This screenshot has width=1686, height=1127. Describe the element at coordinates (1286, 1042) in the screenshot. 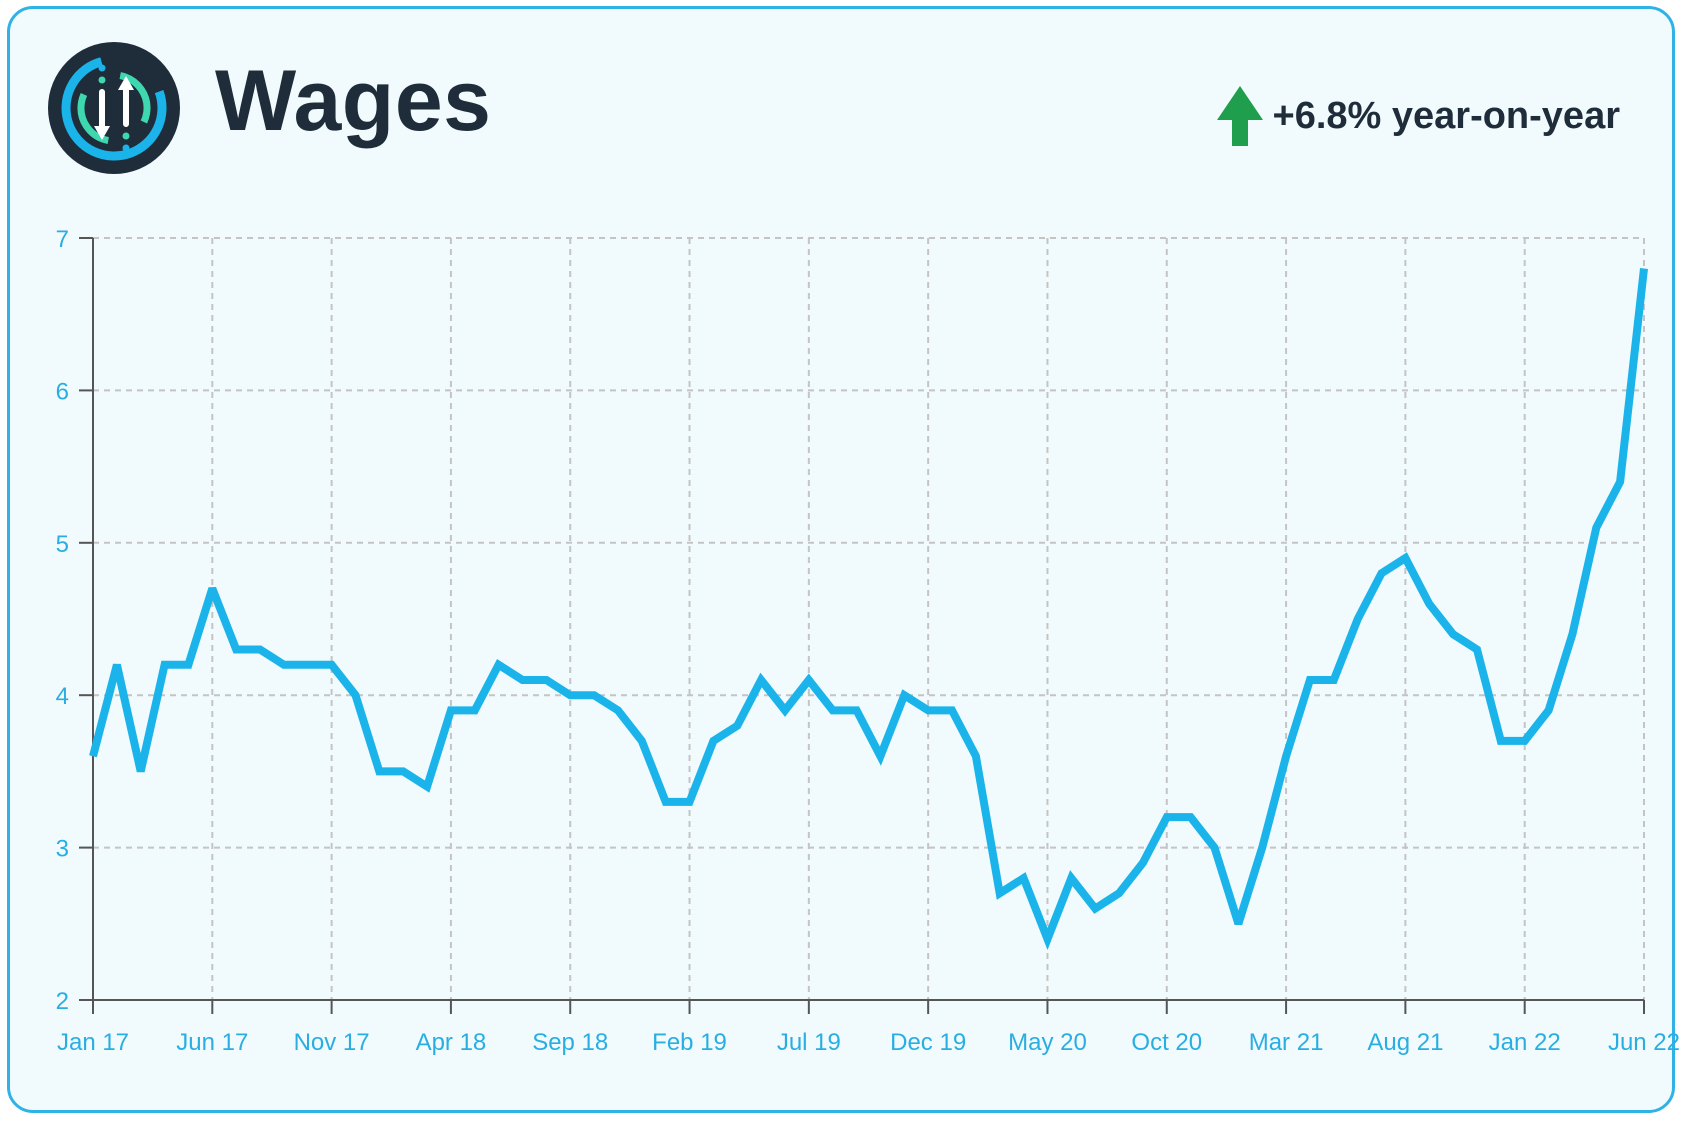

I see `x-tick-label: Mar 21` at that location.